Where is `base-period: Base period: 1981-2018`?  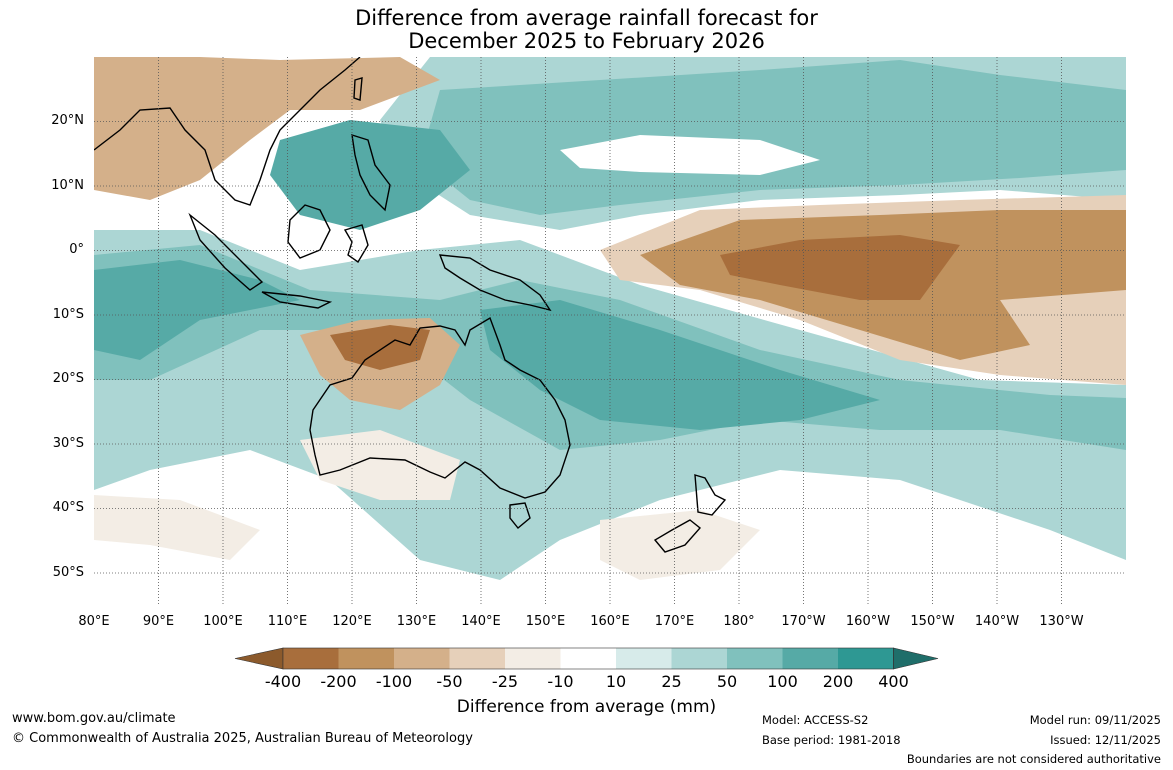 base-period: Base period: 1981-2018 is located at coordinates (831, 740).